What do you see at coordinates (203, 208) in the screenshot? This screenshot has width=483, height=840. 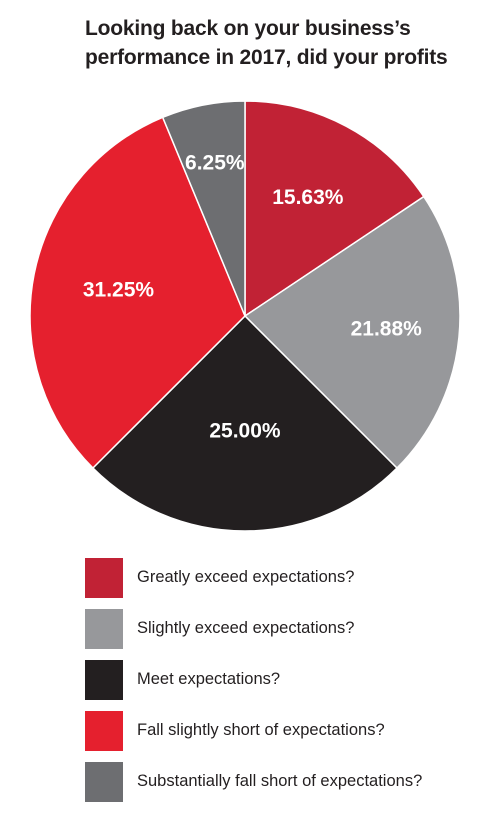 I see `pie-slice-substantially-fall-short-of-expectations` at bounding box center [203, 208].